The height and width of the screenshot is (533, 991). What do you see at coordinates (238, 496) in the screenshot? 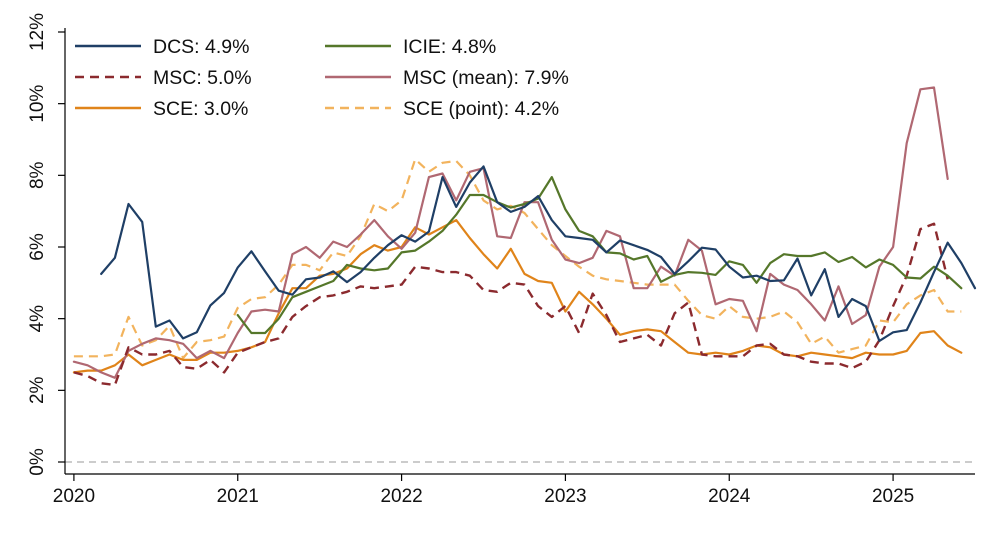
I see `x-tick-label: 2021` at bounding box center [238, 496].